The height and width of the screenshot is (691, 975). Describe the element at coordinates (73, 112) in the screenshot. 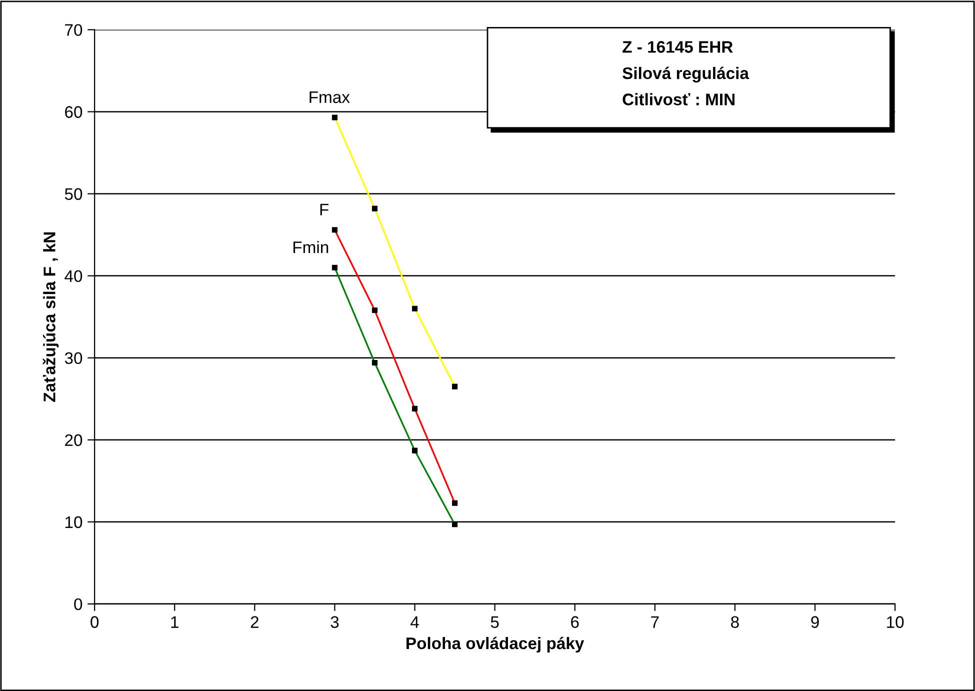

I see `y-tick-label: 60` at that location.